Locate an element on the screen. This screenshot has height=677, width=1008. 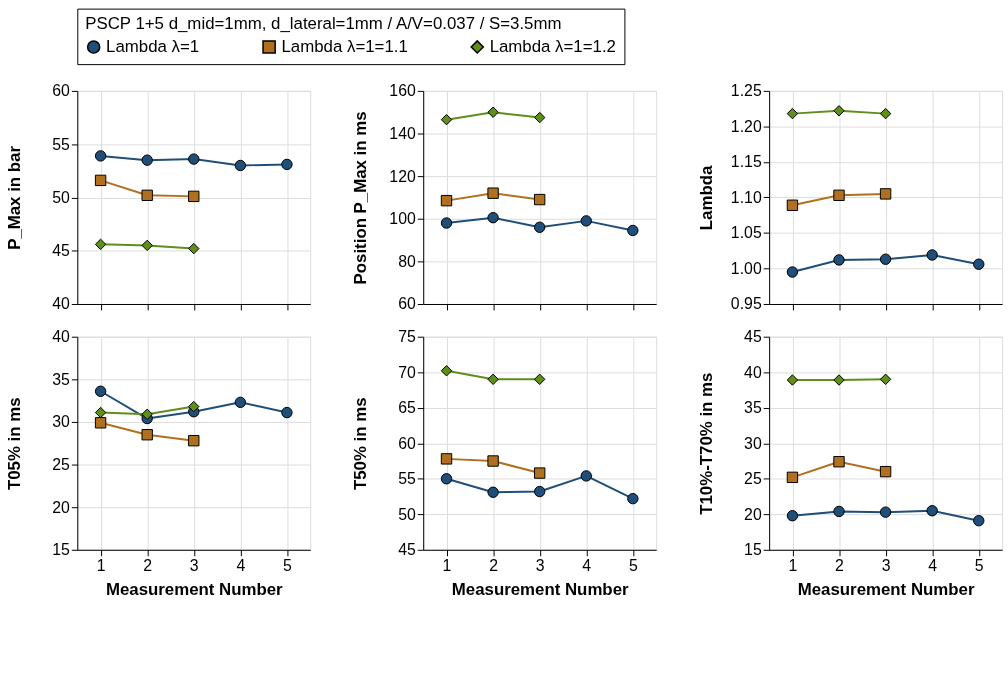
y-tick-label: 35 is located at coordinates (753, 408).